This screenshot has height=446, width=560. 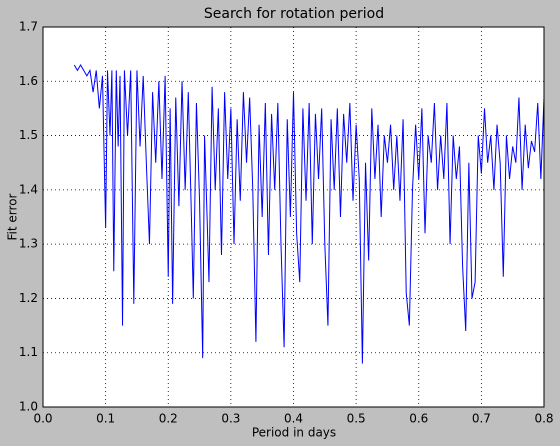 I want to click on x-tick-label: 0.3, so click(x=230, y=419).